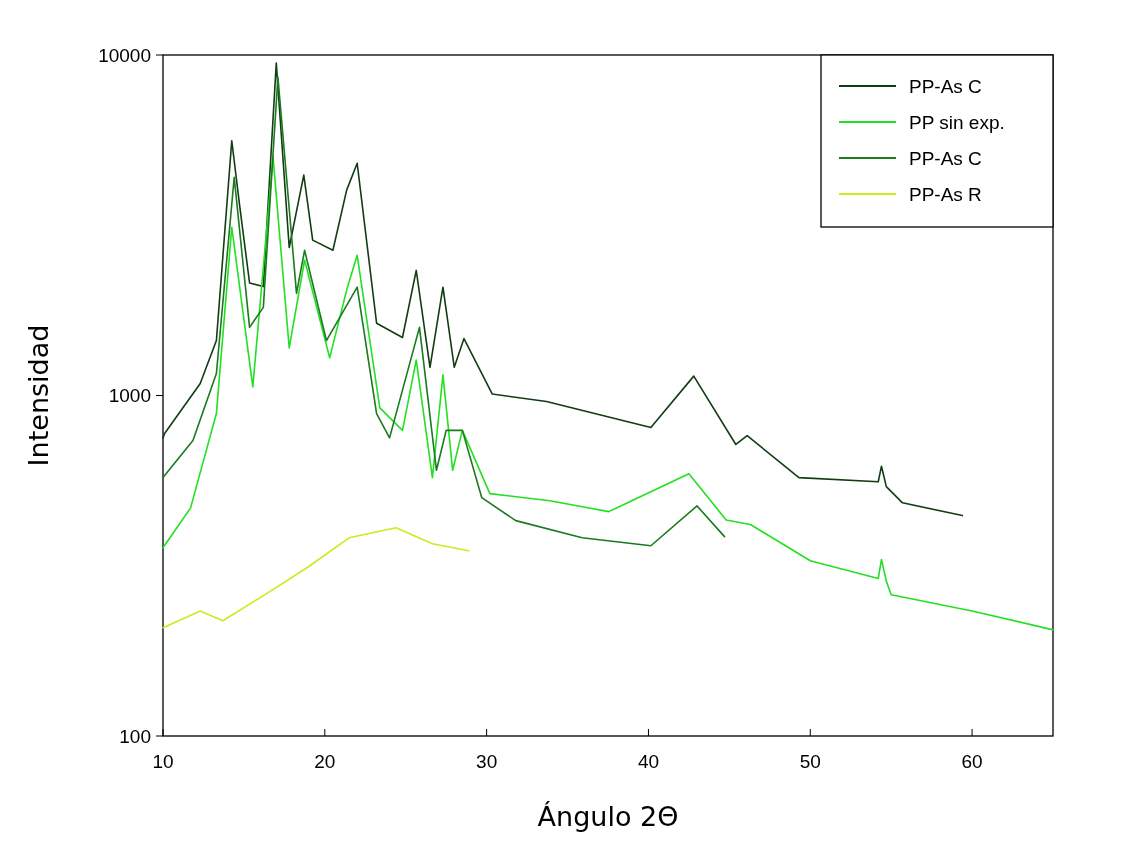 The image size is (1125, 849). What do you see at coordinates (957, 122) in the screenshot?
I see `legend-label: PP sin exp.` at bounding box center [957, 122].